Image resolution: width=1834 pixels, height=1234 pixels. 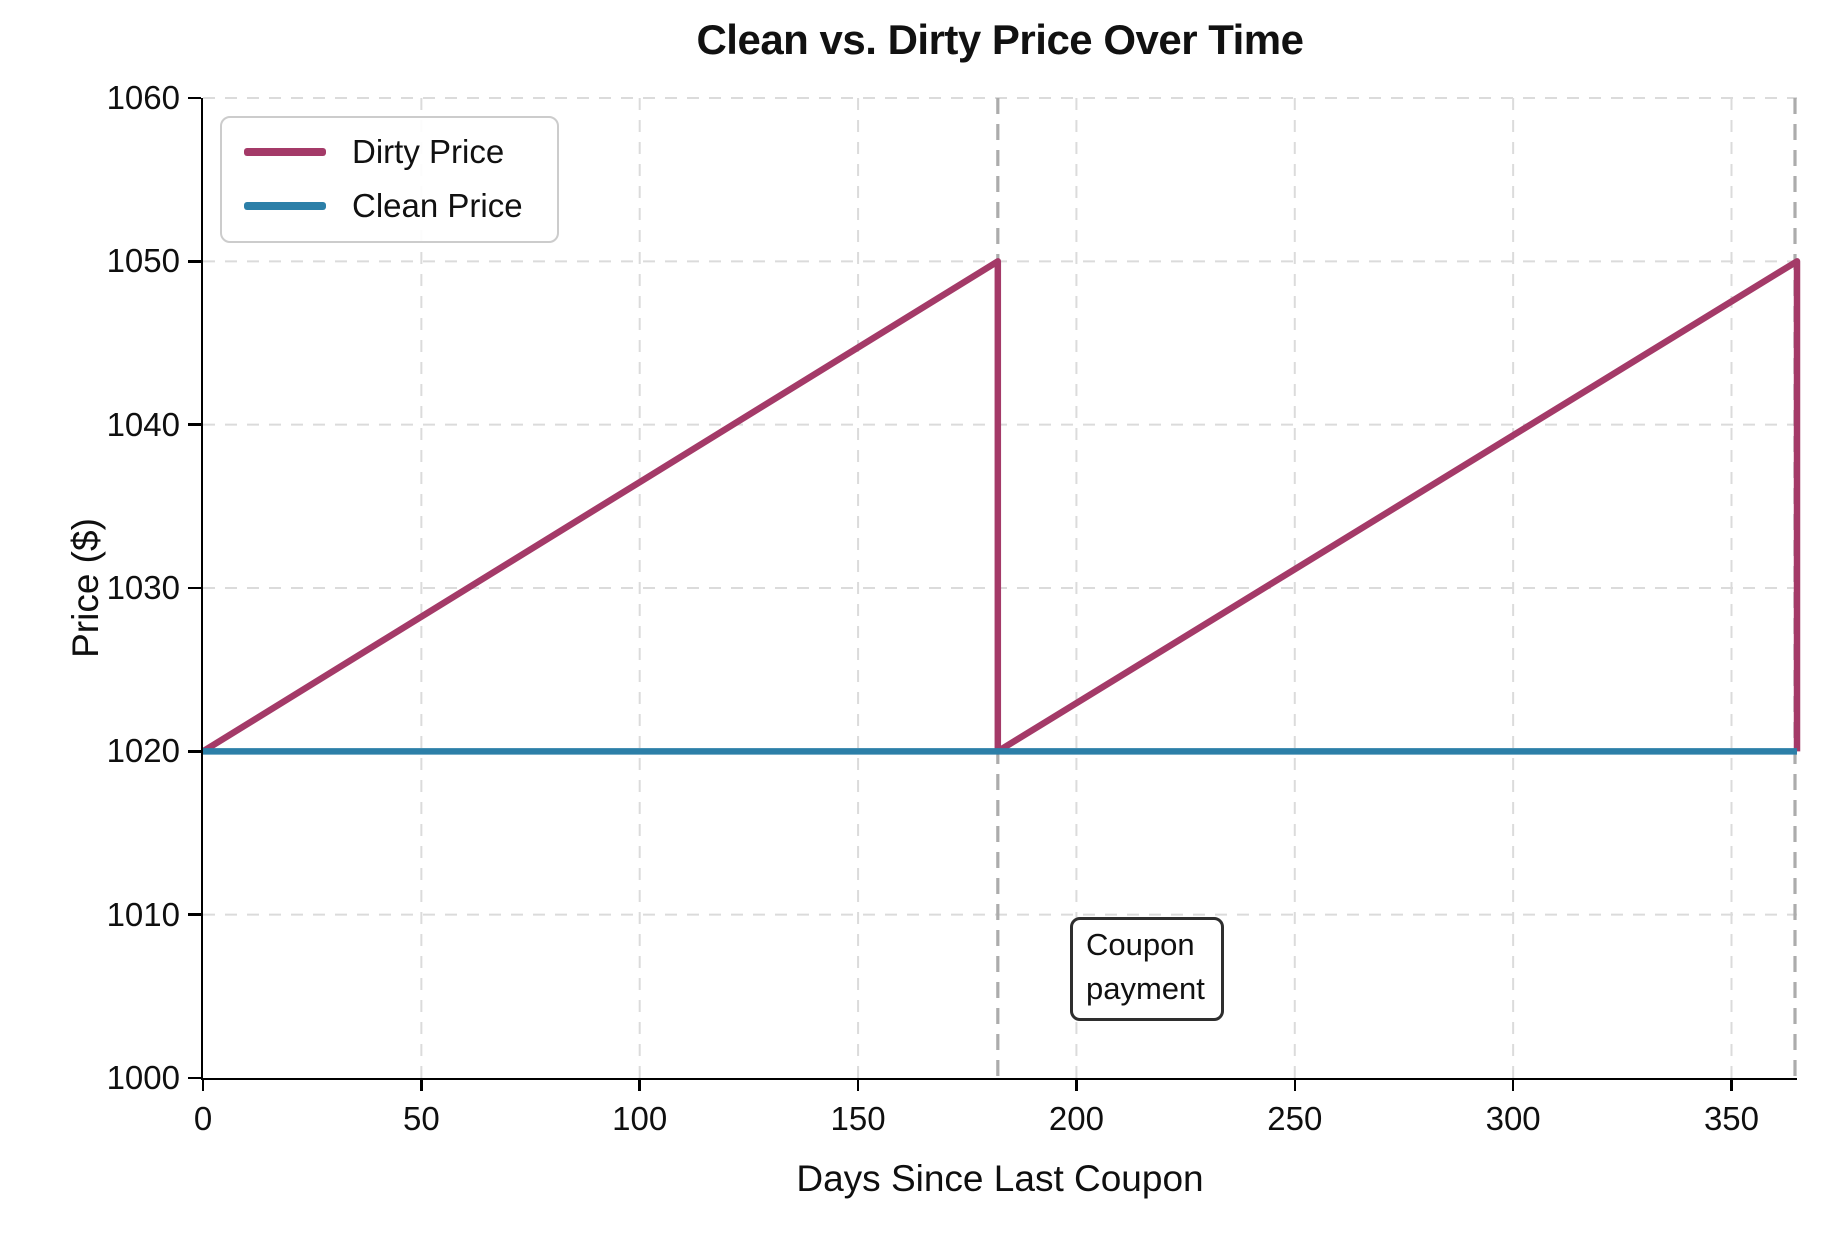 I want to click on x-tick-label: 200, so click(x=1076, y=1118).